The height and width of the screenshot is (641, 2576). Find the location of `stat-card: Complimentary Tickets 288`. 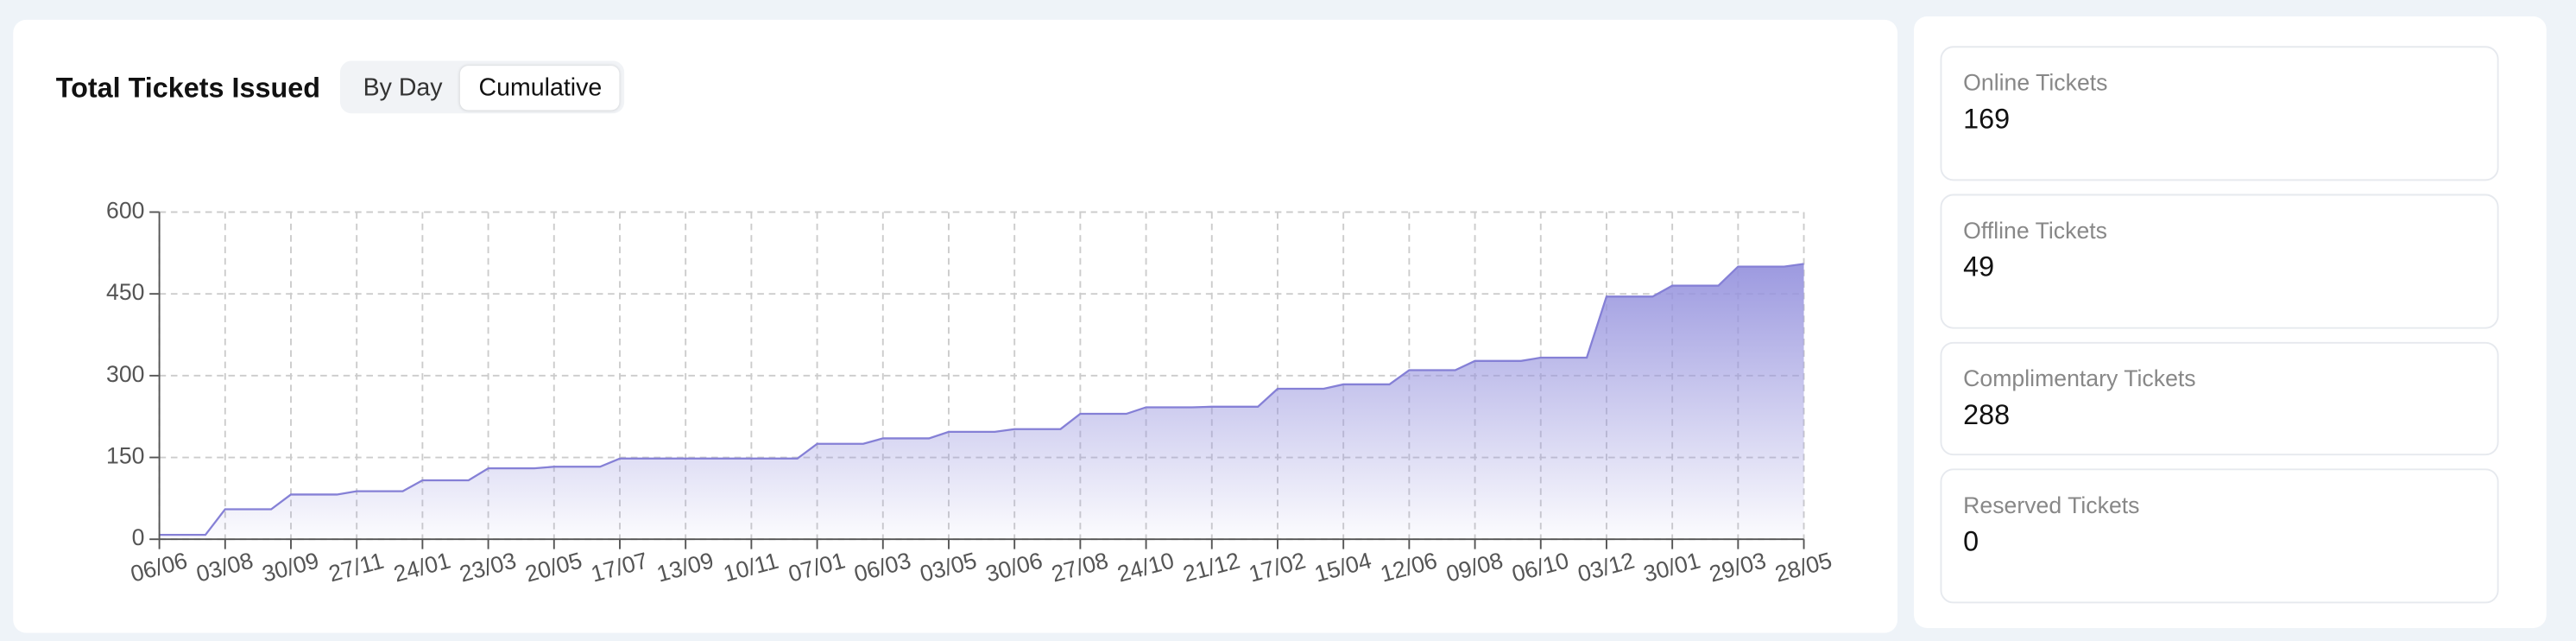

stat-card: Complimentary Tickets 288 is located at coordinates (2219, 399).